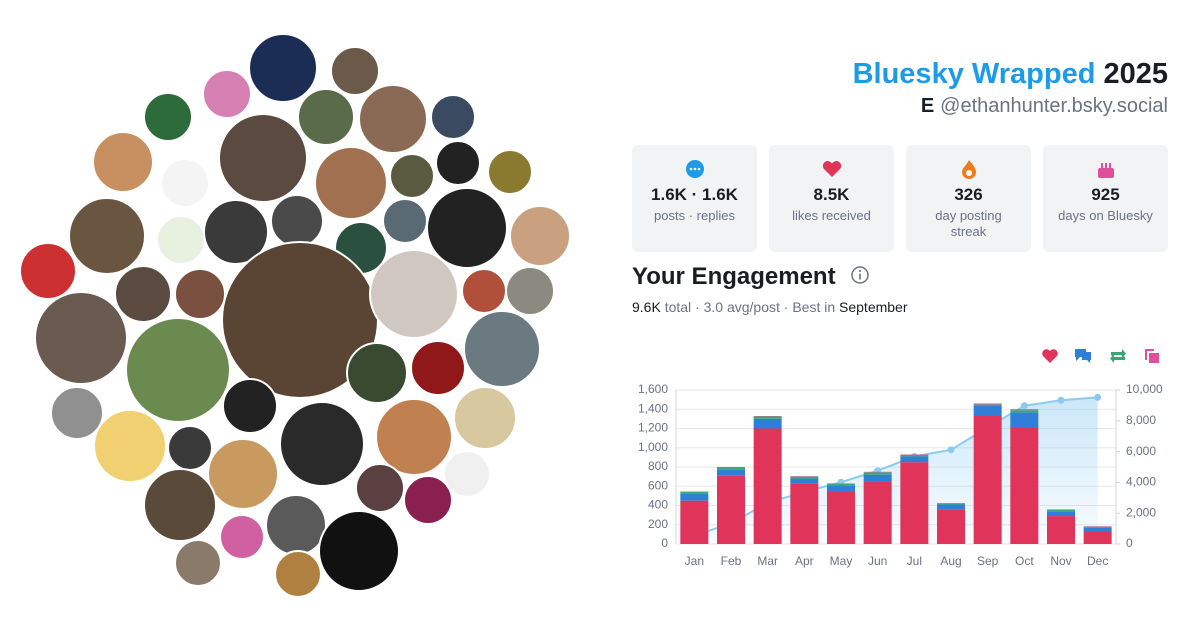  Describe the element at coordinates (658, 505) in the screenshot. I see `y-tick-label: 400` at that location.